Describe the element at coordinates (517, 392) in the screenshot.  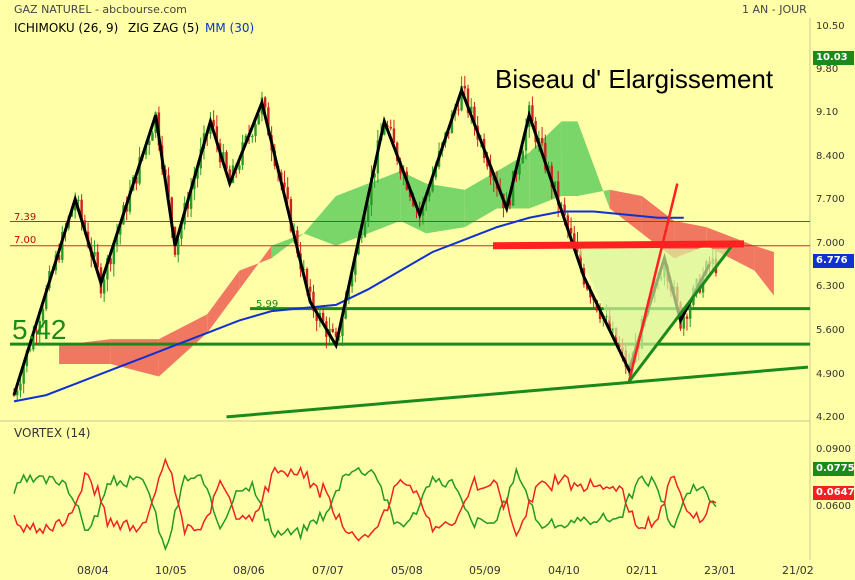
I see `long-support-line` at that location.